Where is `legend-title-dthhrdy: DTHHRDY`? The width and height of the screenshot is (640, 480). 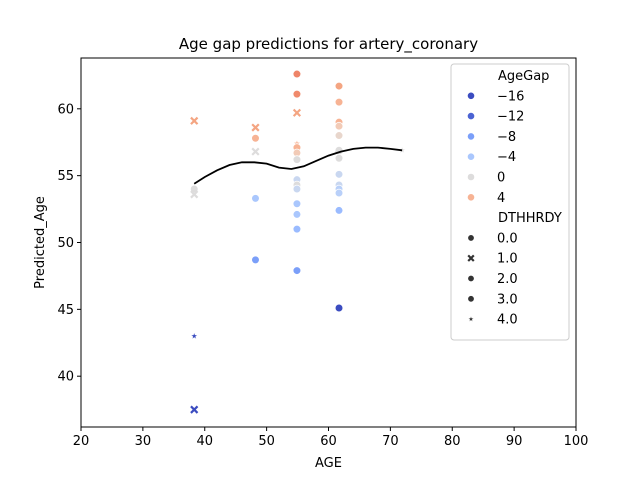 legend-title-dthhrdy: DTHHRDY is located at coordinates (530, 218).